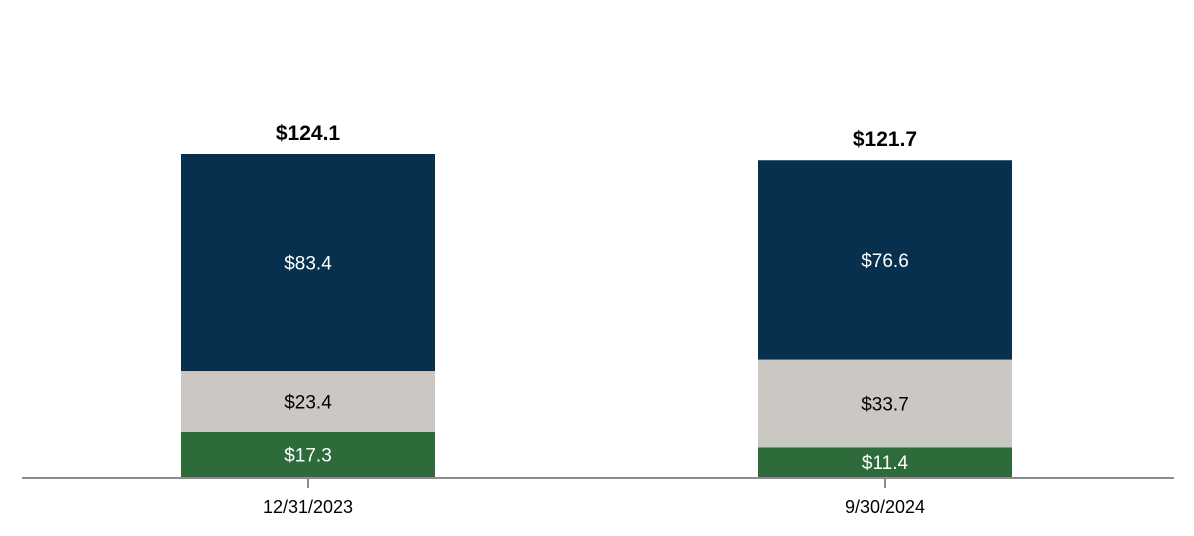 The width and height of the screenshot is (1194, 536). I want to click on bar-segment-label-2-1: $23.4, so click(308, 403).